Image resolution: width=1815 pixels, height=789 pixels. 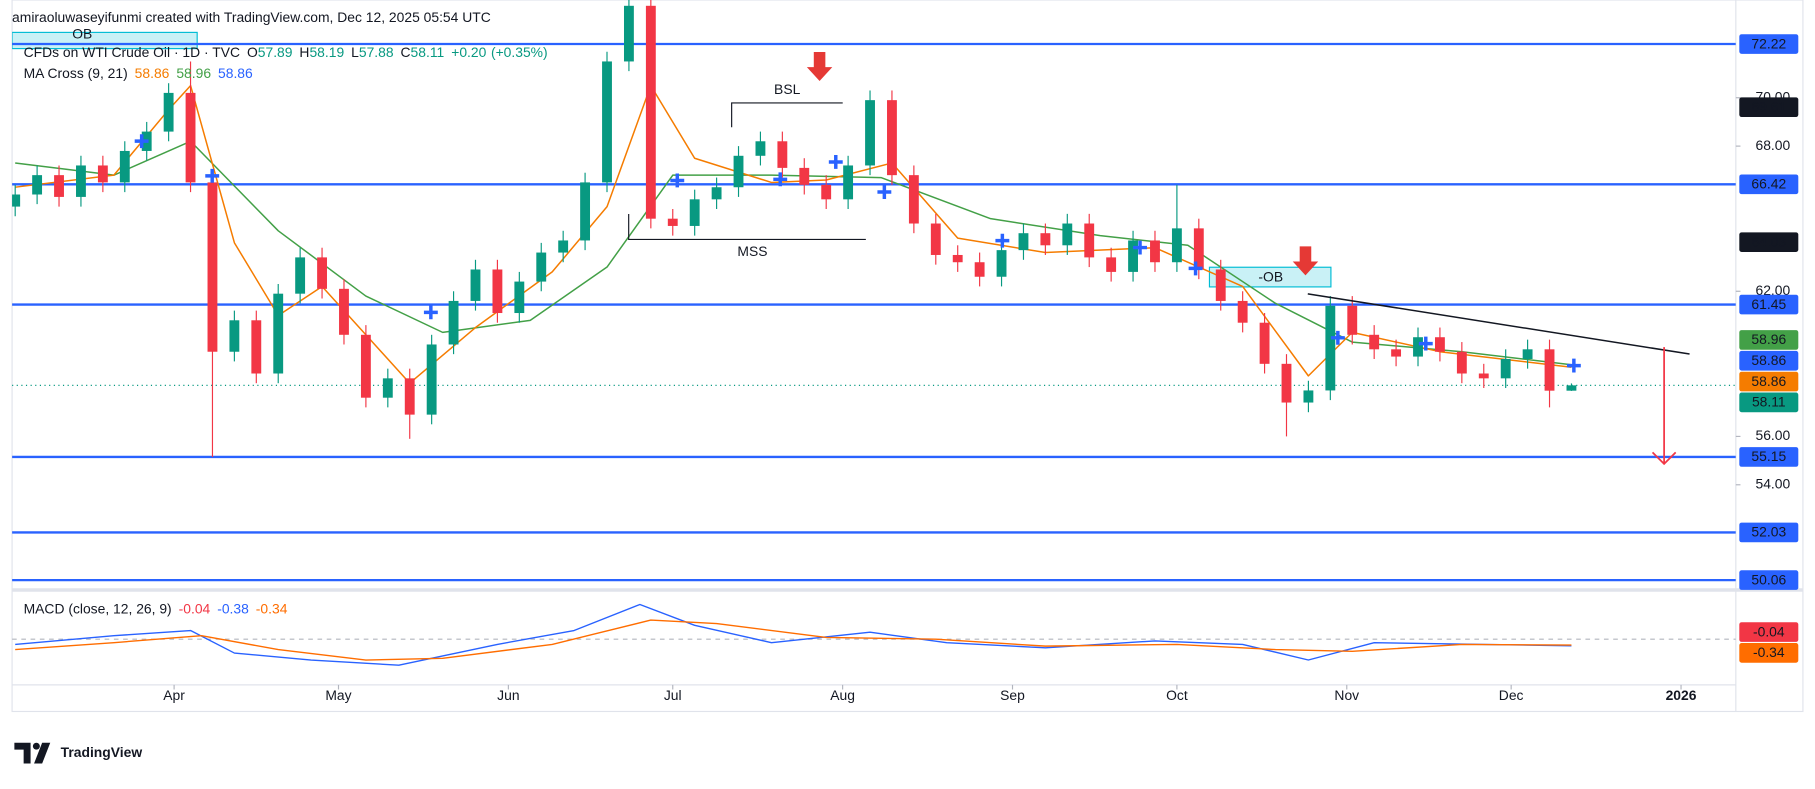 I want to click on x-tick-label: Oct, so click(x=1177, y=695).